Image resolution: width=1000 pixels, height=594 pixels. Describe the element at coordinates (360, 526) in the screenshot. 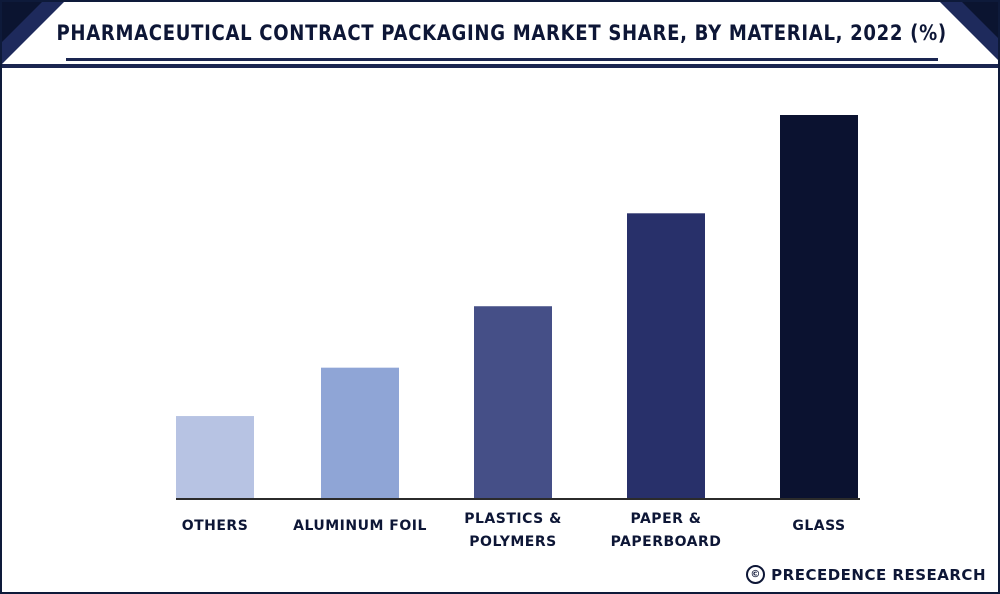

I see `x-tick-label: ALUMINUM FOIL` at that location.